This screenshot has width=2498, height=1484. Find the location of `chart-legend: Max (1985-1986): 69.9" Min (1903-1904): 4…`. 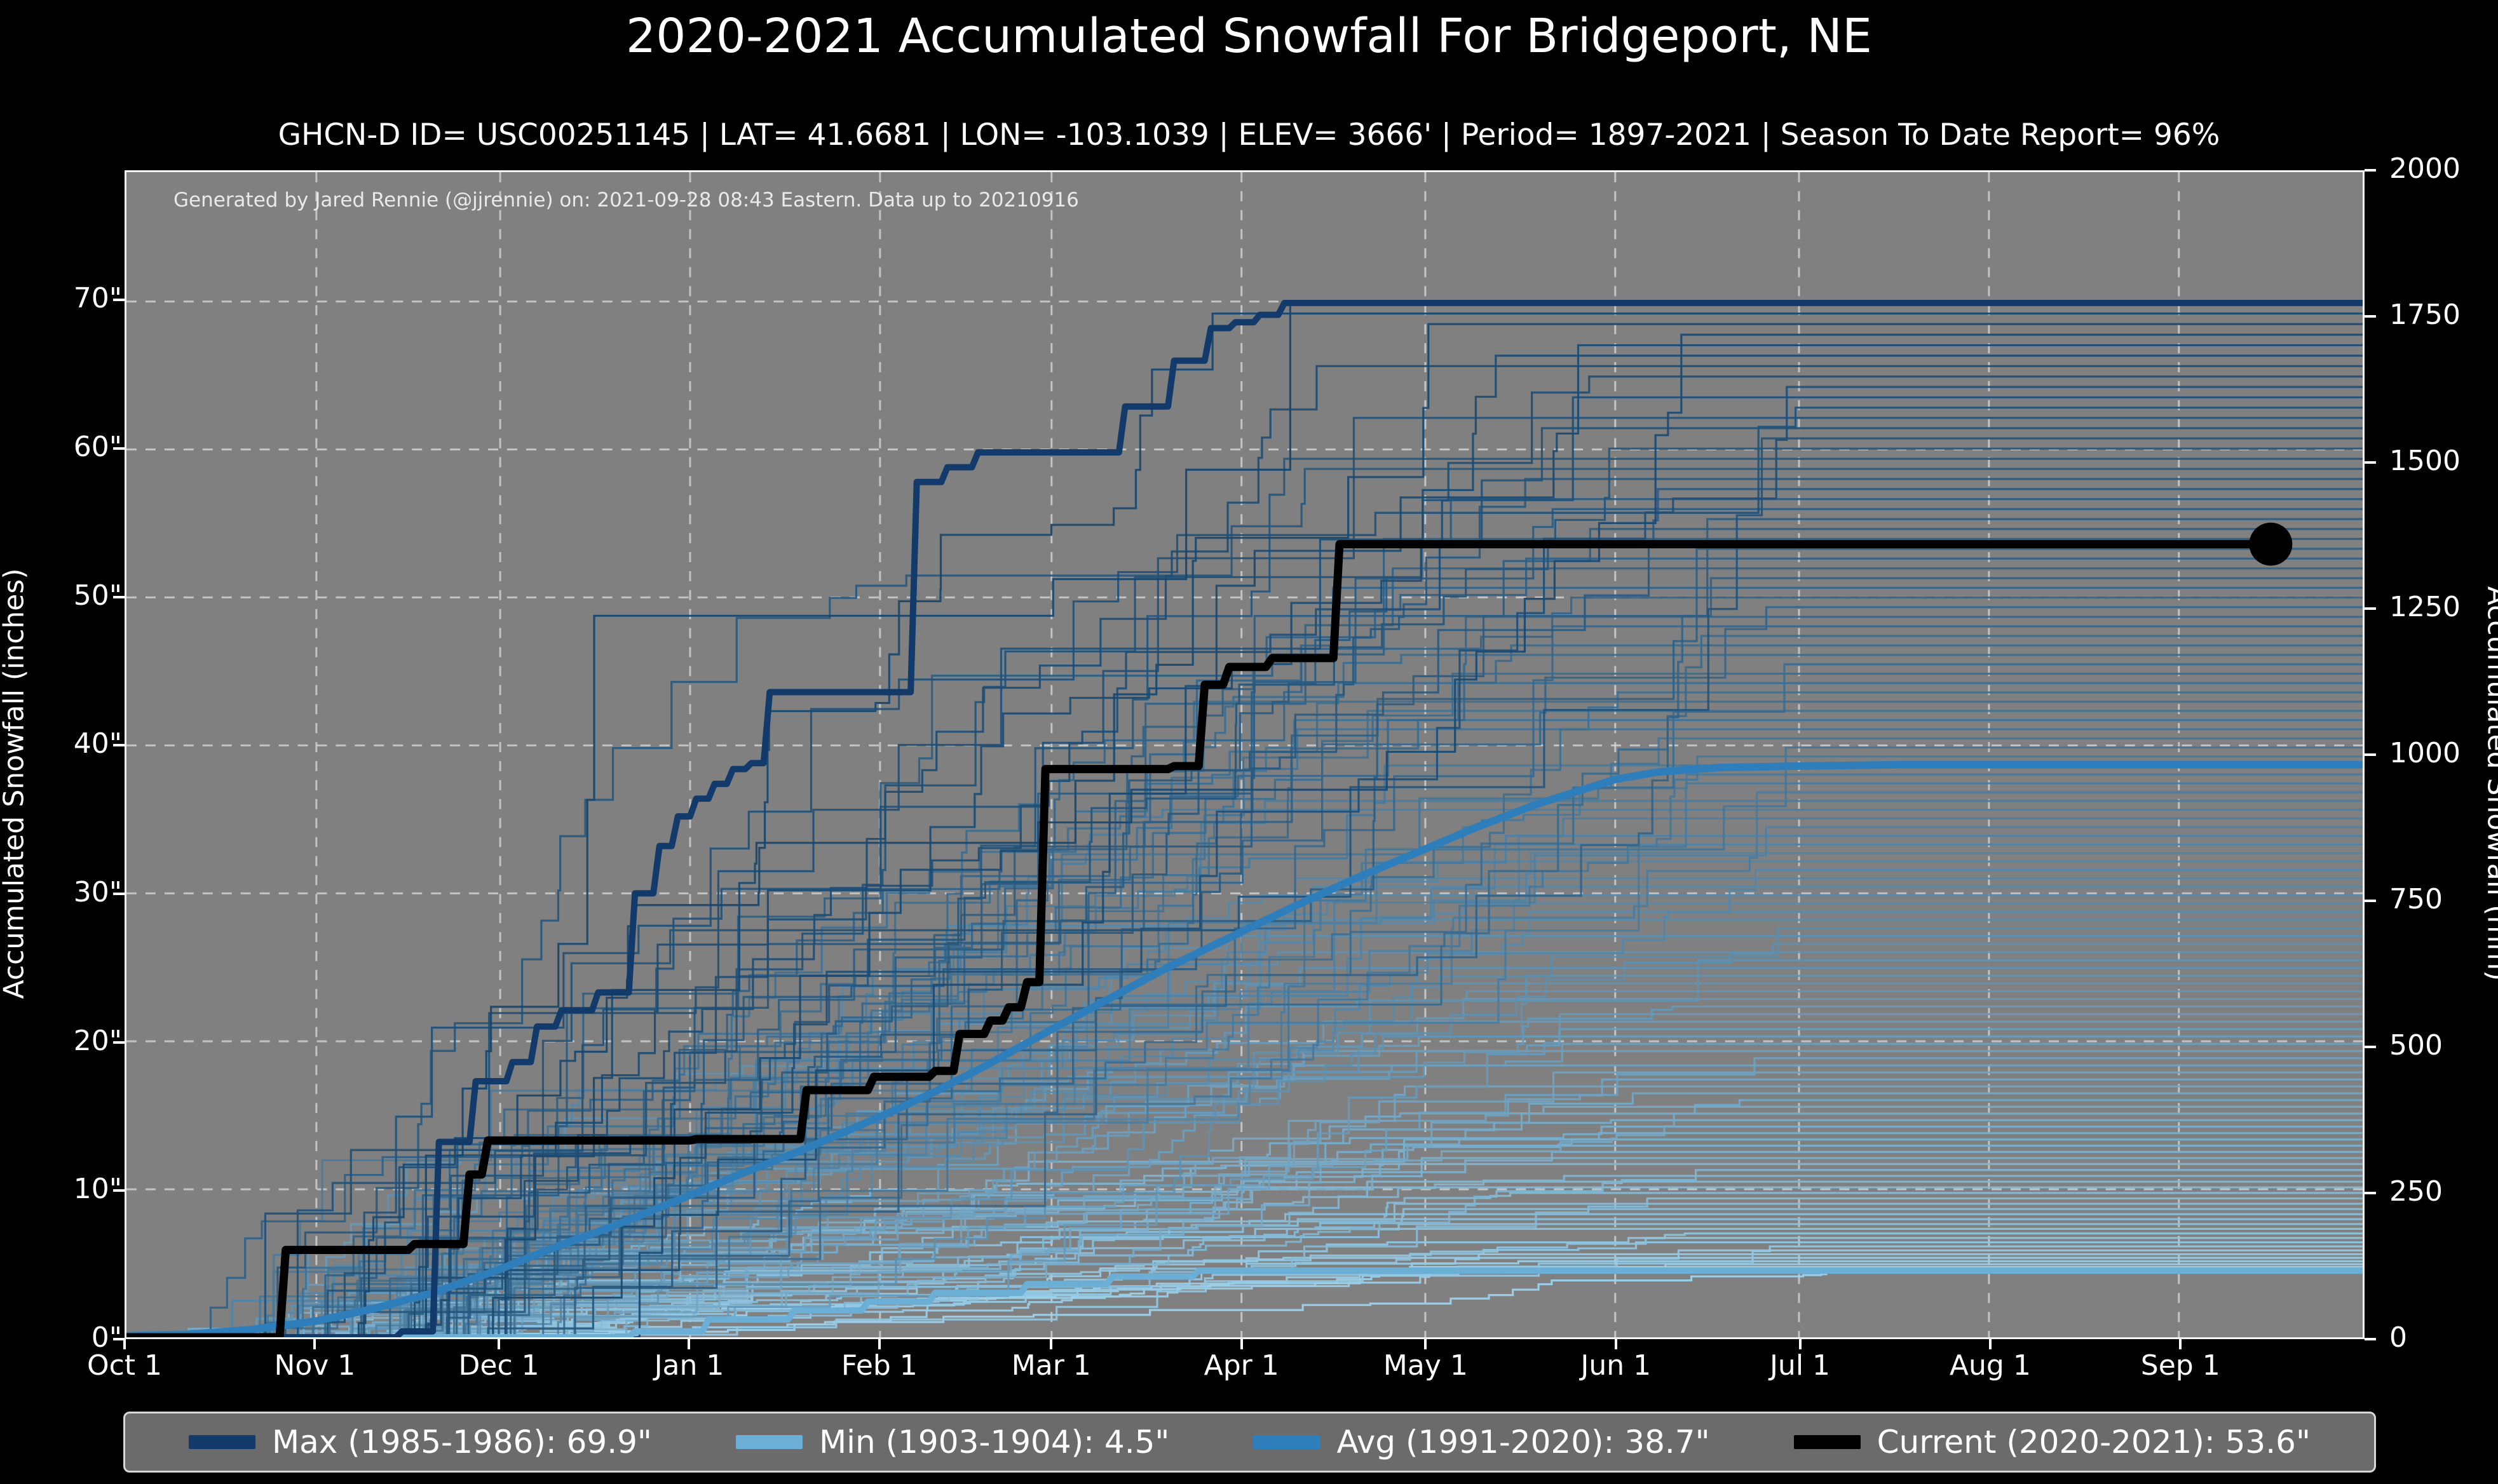

chart-legend: Max (1985-1986): 69.9" Min (1903-1904): 4… is located at coordinates (1249, 1442).